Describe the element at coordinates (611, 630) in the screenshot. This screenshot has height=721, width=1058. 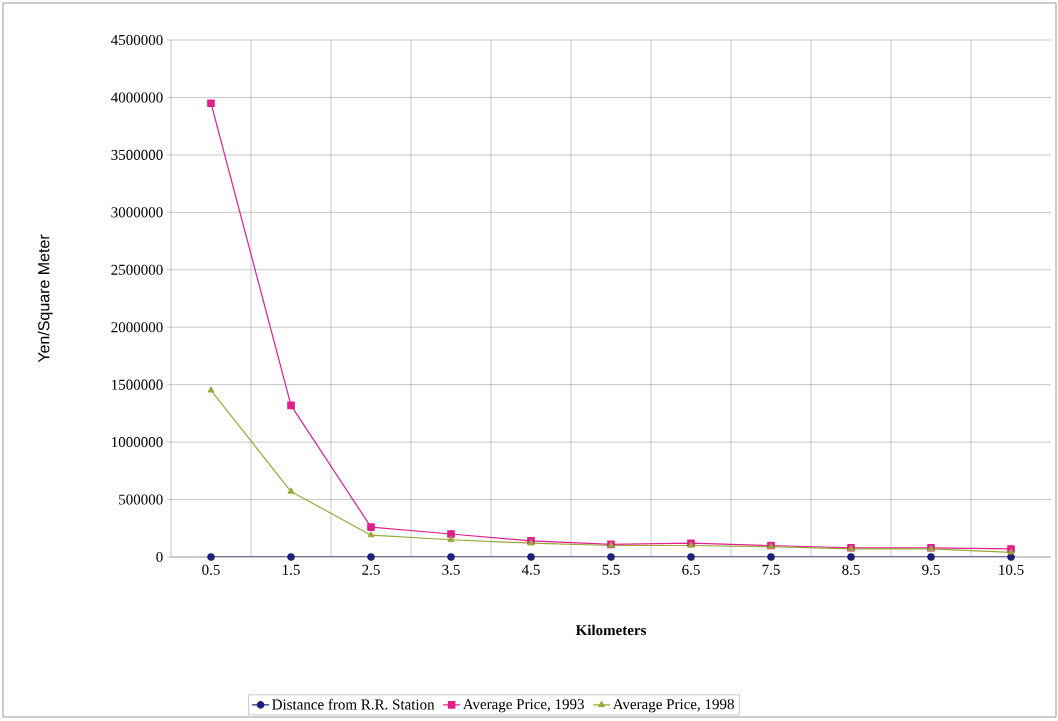
I see `x-axis-title: Kilometers` at that location.